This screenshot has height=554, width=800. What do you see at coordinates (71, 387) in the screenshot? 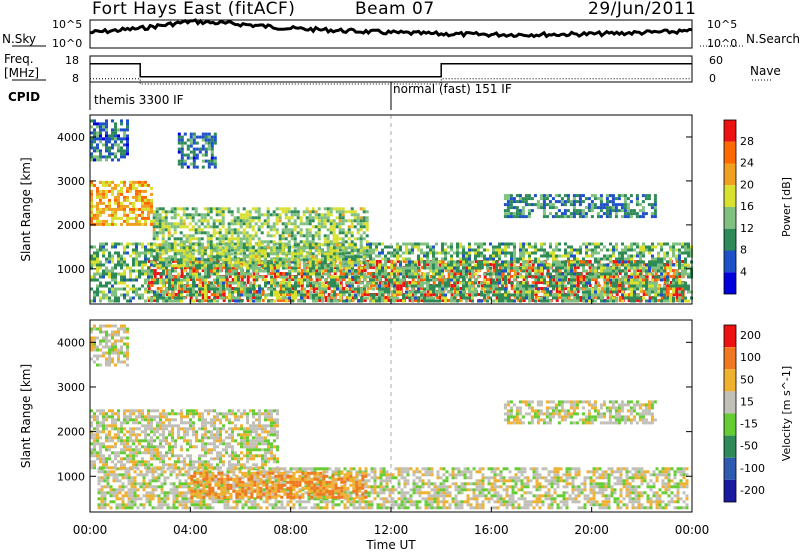
I see `velocity-ytick-label-1: 3000` at bounding box center [71, 387].